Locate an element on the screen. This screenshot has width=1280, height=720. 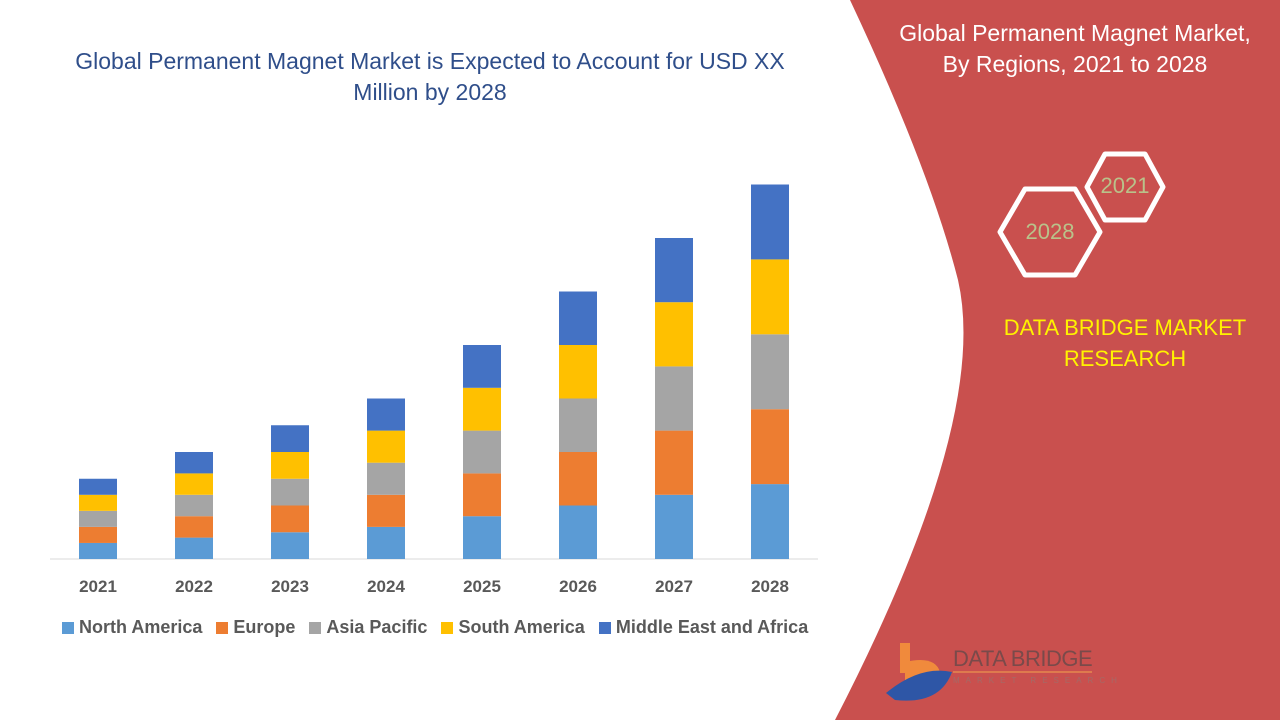
legend-label: Asia Pacific is located at coordinates (377, 627).